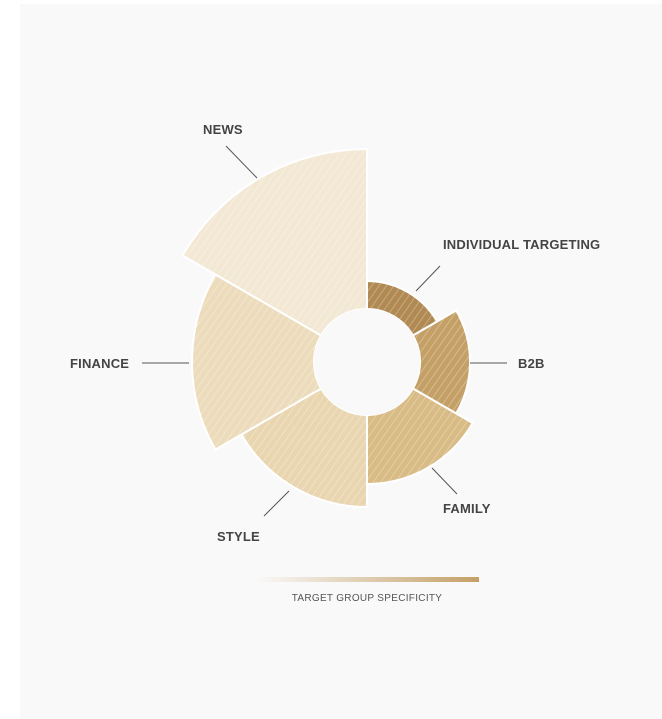 The image size is (662, 719). What do you see at coordinates (444, 481) in the screenshot?
I see `leader-line-family` at bounding box center [444, 481].